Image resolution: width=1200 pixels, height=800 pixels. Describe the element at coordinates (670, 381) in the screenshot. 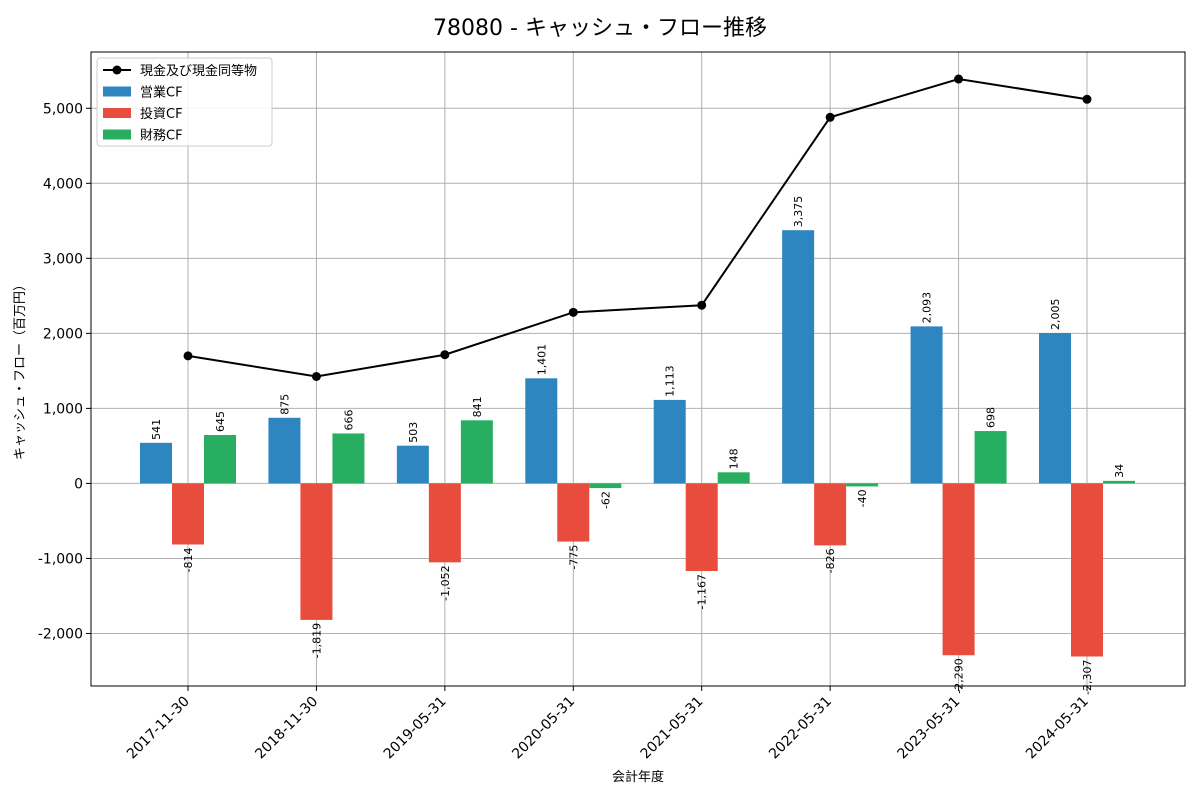

I see `bar-data-label: 1,113` at that location.